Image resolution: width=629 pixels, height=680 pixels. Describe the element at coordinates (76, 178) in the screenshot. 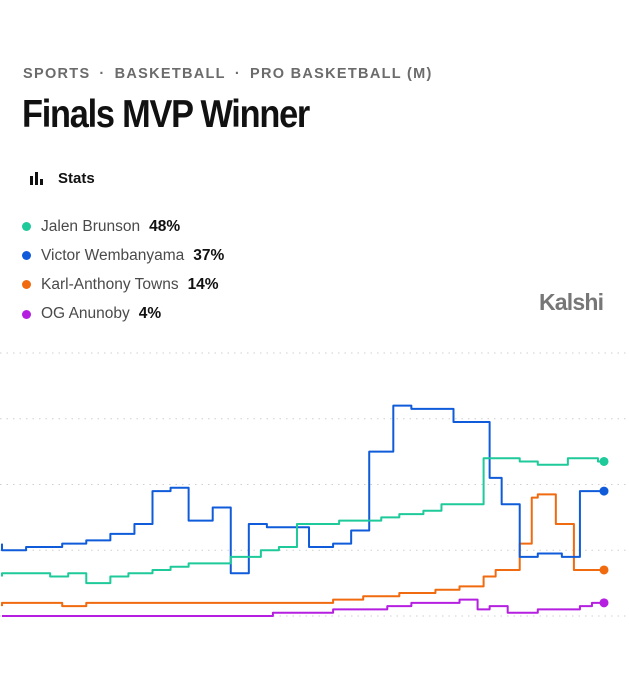

I see `stats-label: Stats` at that location.